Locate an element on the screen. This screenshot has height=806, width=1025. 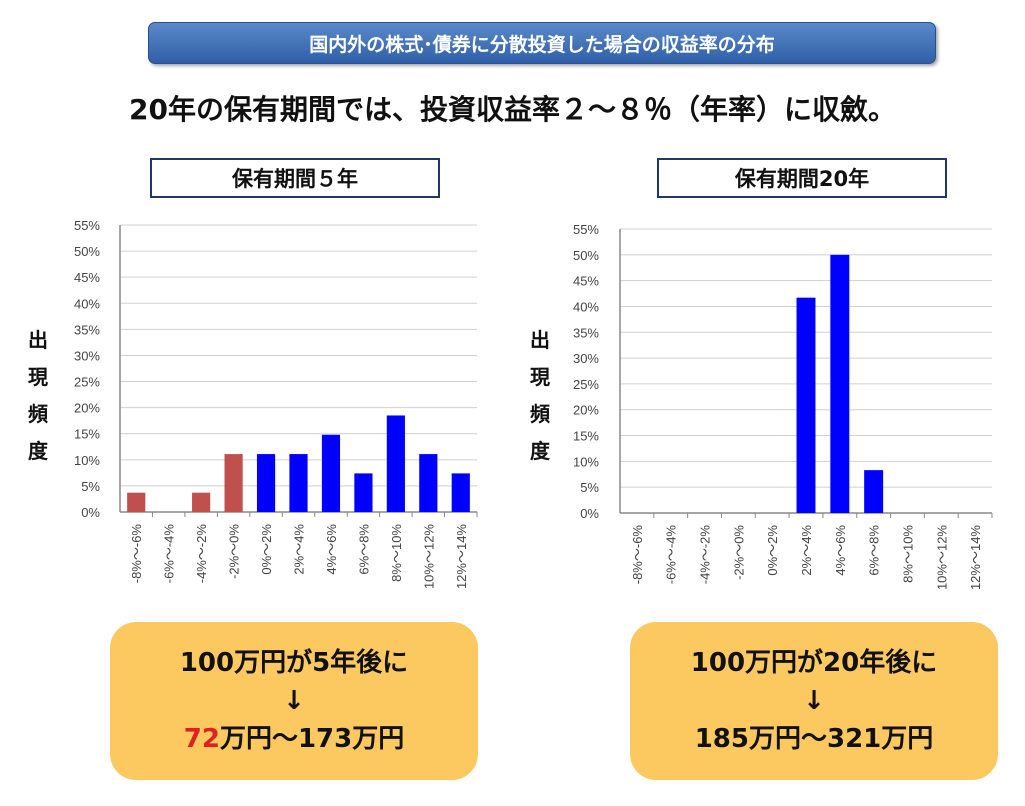
result-line1: 100万円が20年後に is located at coordinates (814, 663).